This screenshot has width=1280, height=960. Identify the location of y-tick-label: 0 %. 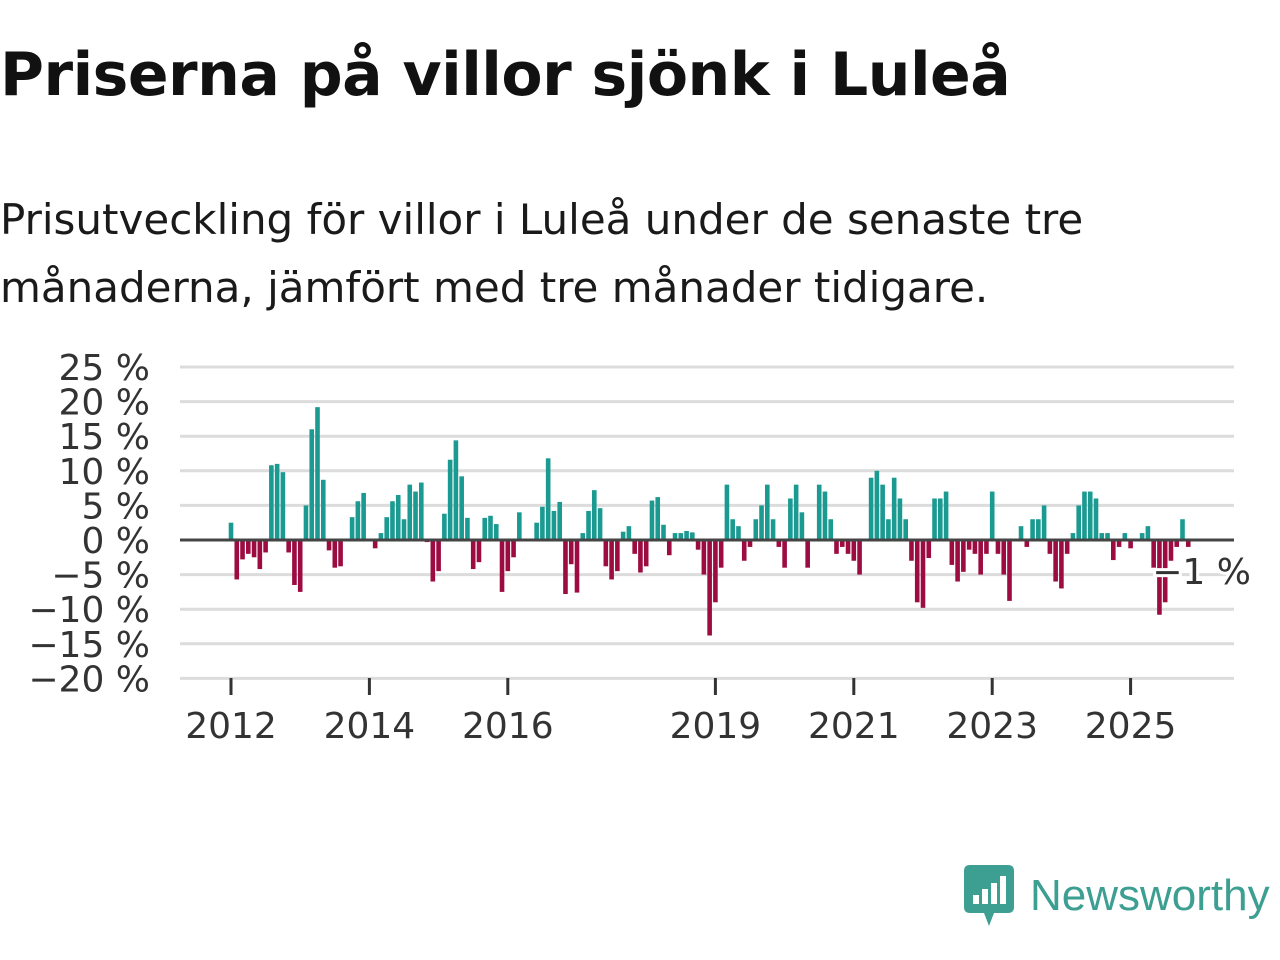
(115, 541).